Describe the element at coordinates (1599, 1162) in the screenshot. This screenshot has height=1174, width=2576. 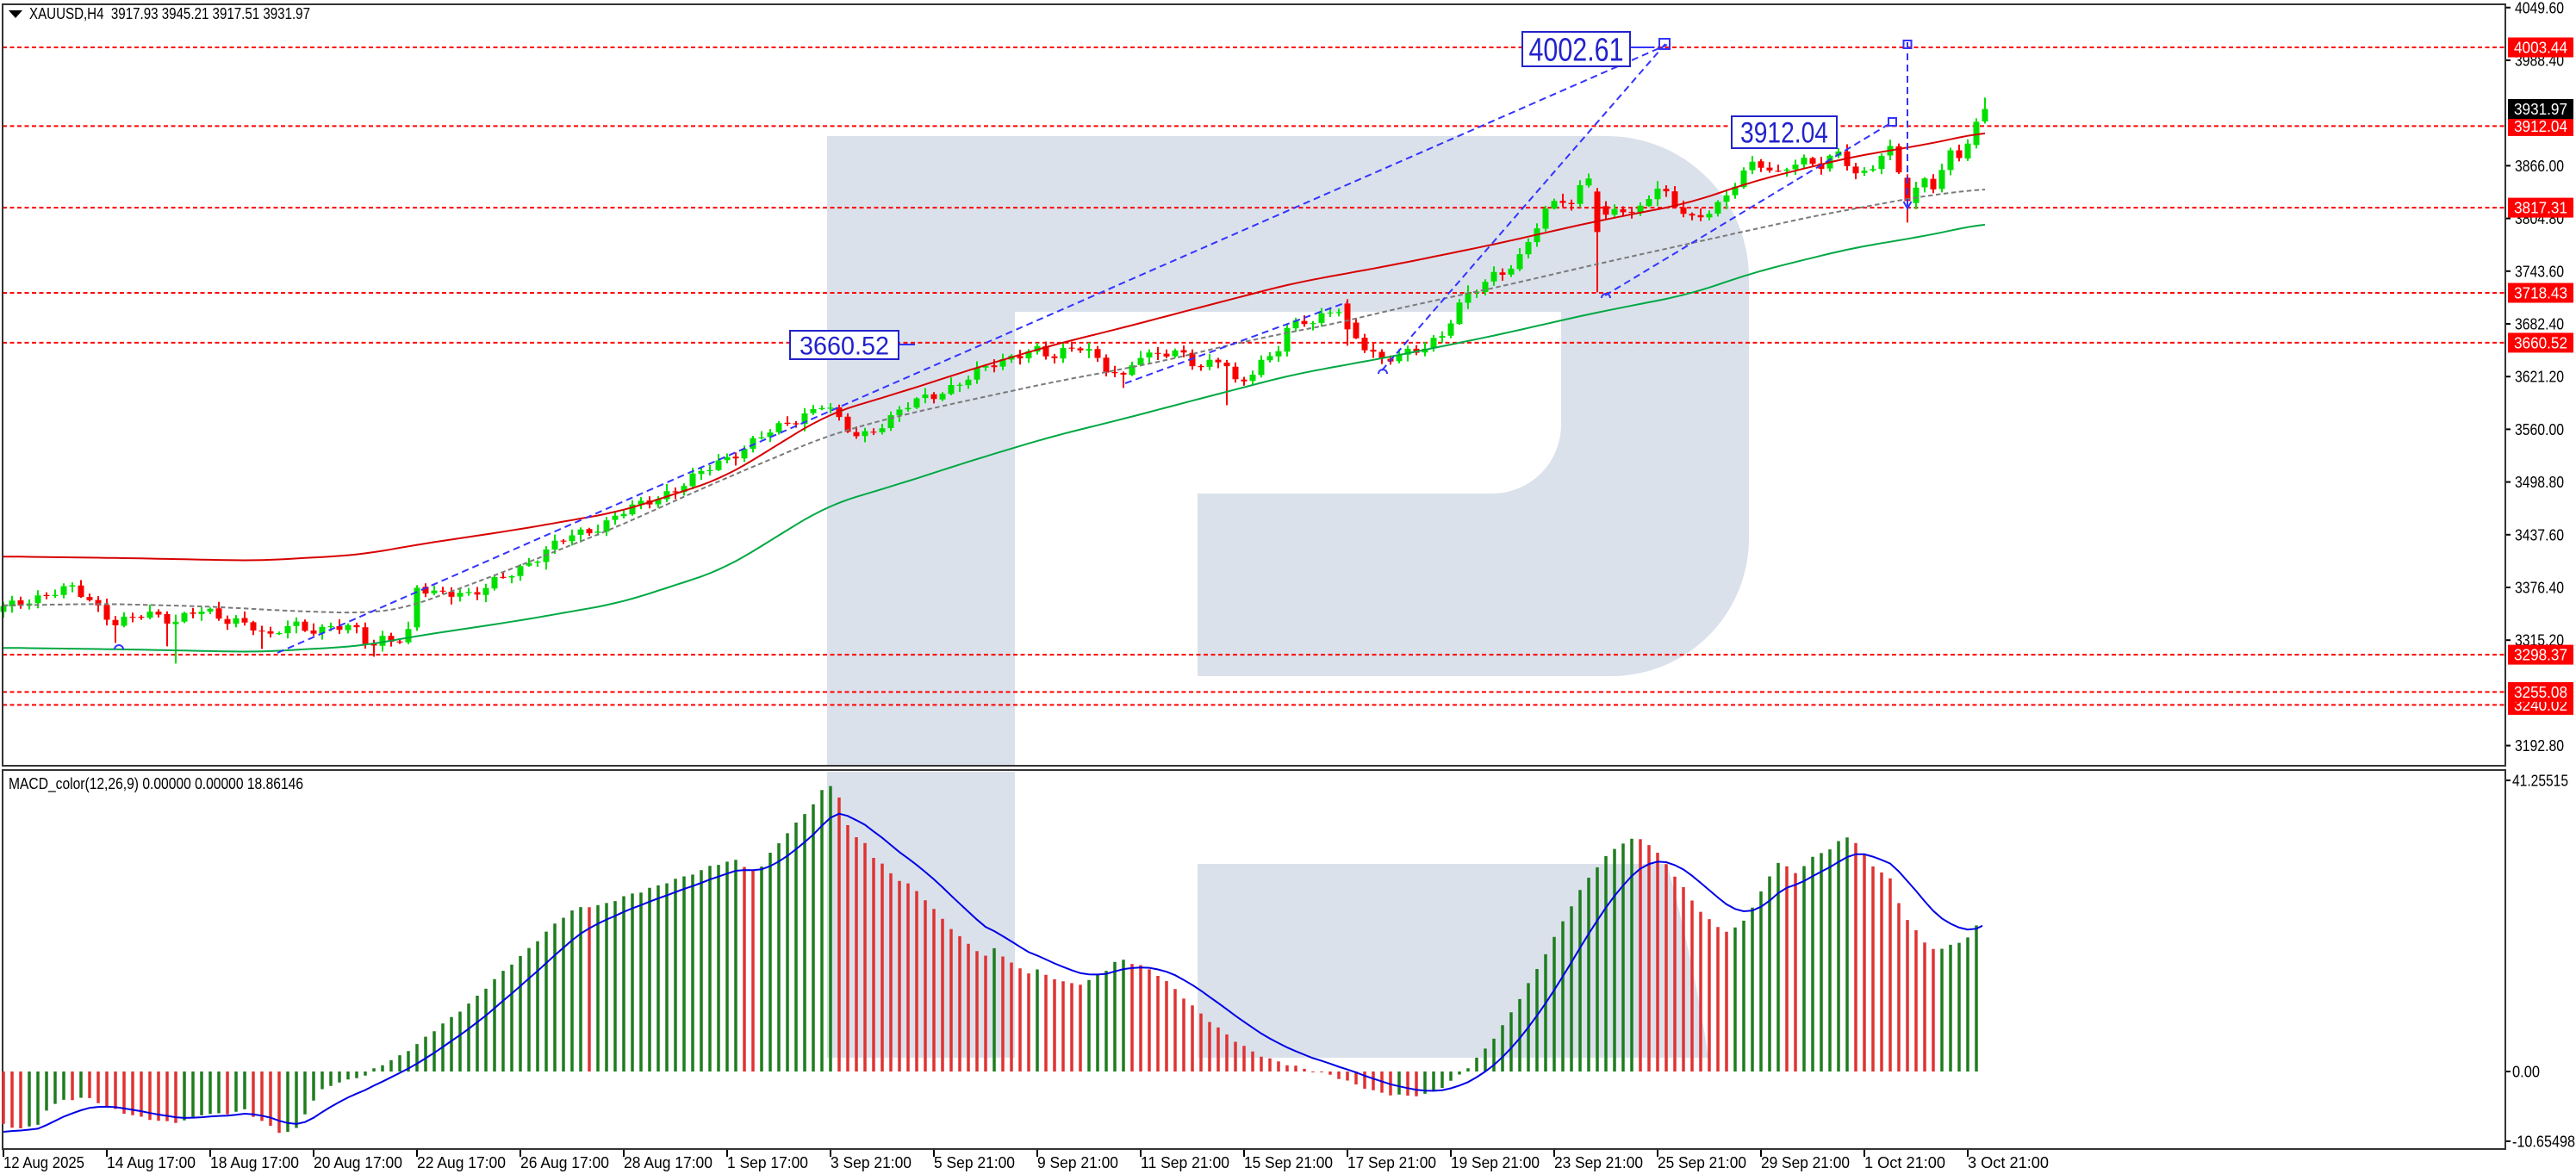
I see `svg-text: 23 Sep 21:00` at that location.